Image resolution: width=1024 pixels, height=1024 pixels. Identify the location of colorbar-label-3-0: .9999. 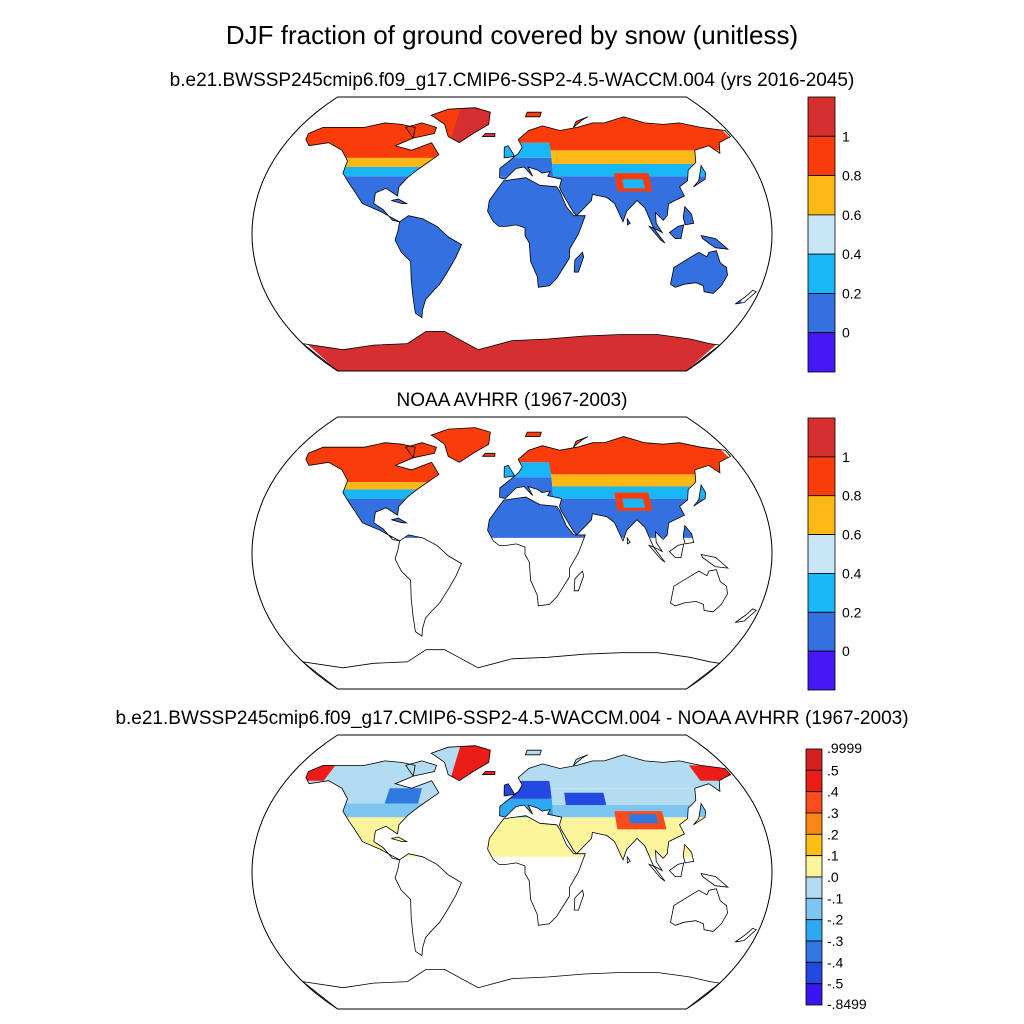
(844, 748).